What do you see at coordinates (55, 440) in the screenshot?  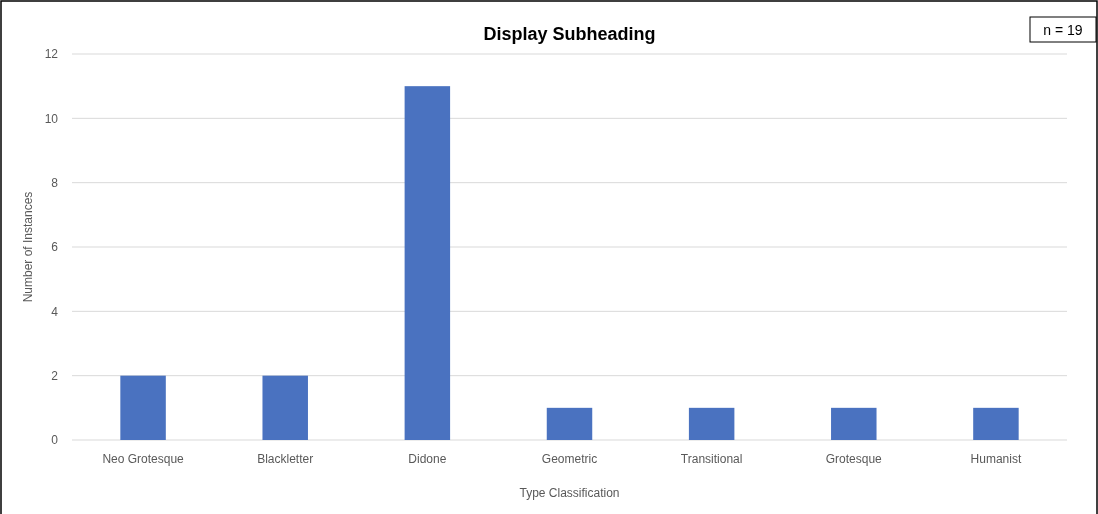 I see `y-tick-label: 0` at bounding box center [55, 440].